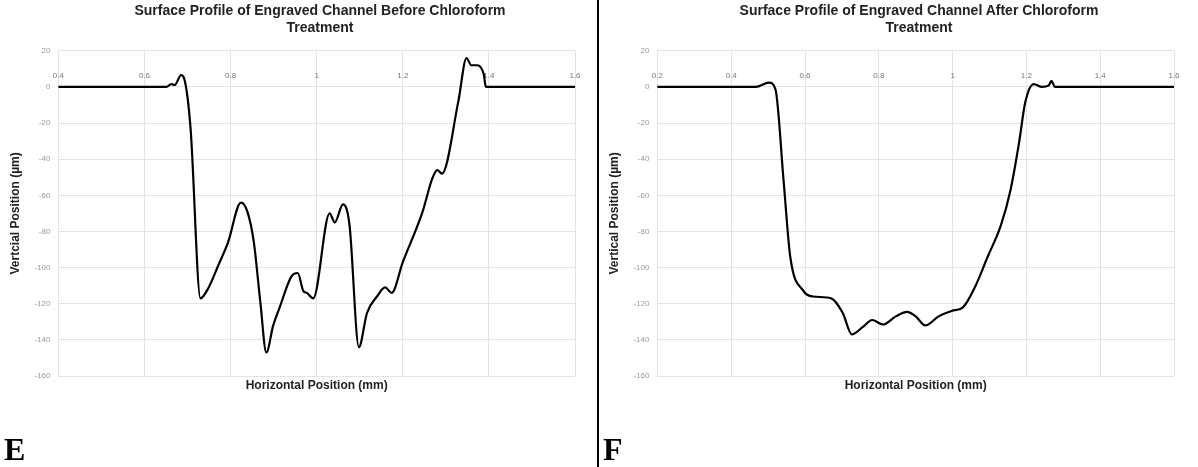 Image resolution: width=1198 pixels, height=467 pixels. Describe the element at coordinates (15, 449) in the screenshot. I see `text: E` at that location.